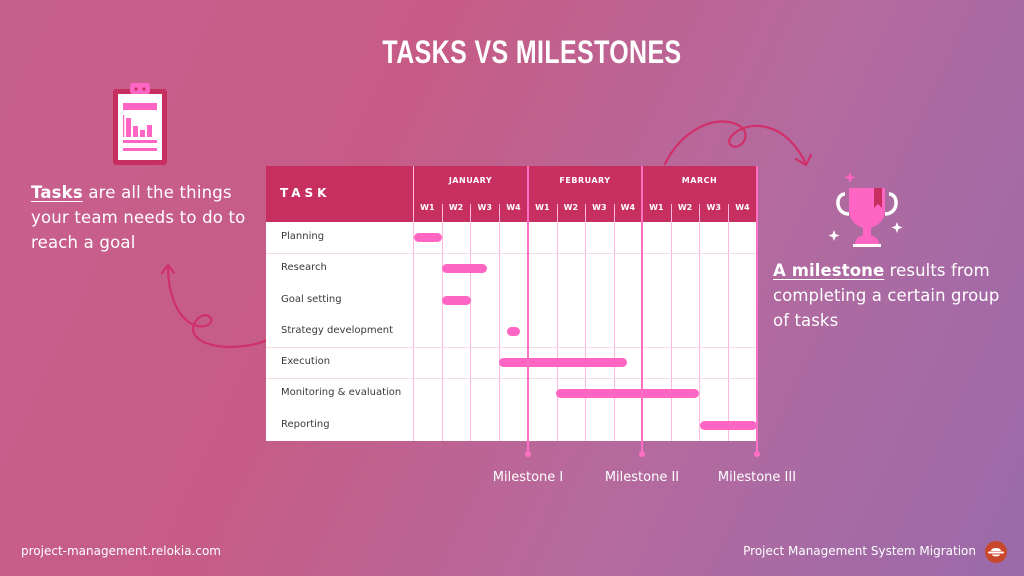 The width and height of the screenshot is (1024, 576). Describe the element at coordinates (305, 193) in the screenshot. I see `task-column-header: TASK` at that location.